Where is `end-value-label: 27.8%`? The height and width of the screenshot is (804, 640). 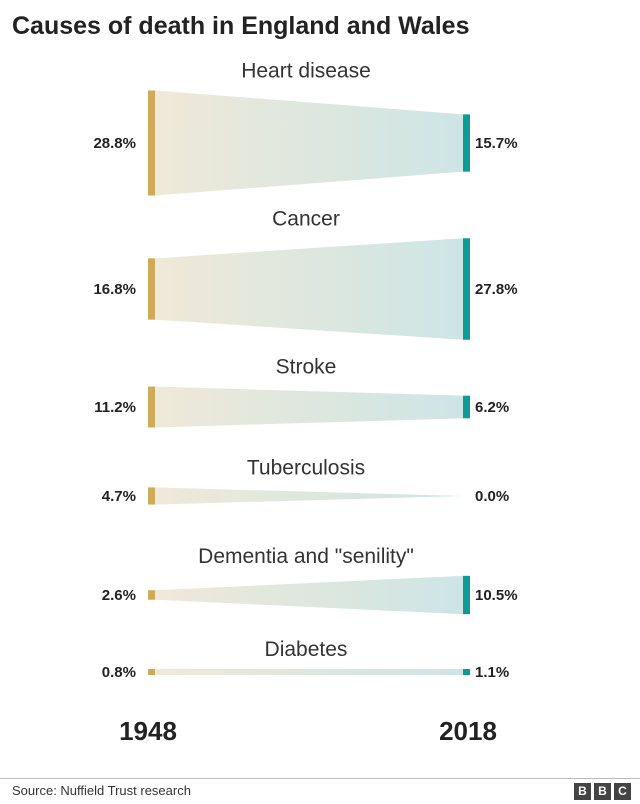
end-value-label: 27.8% is located at coordinates (496, 289).